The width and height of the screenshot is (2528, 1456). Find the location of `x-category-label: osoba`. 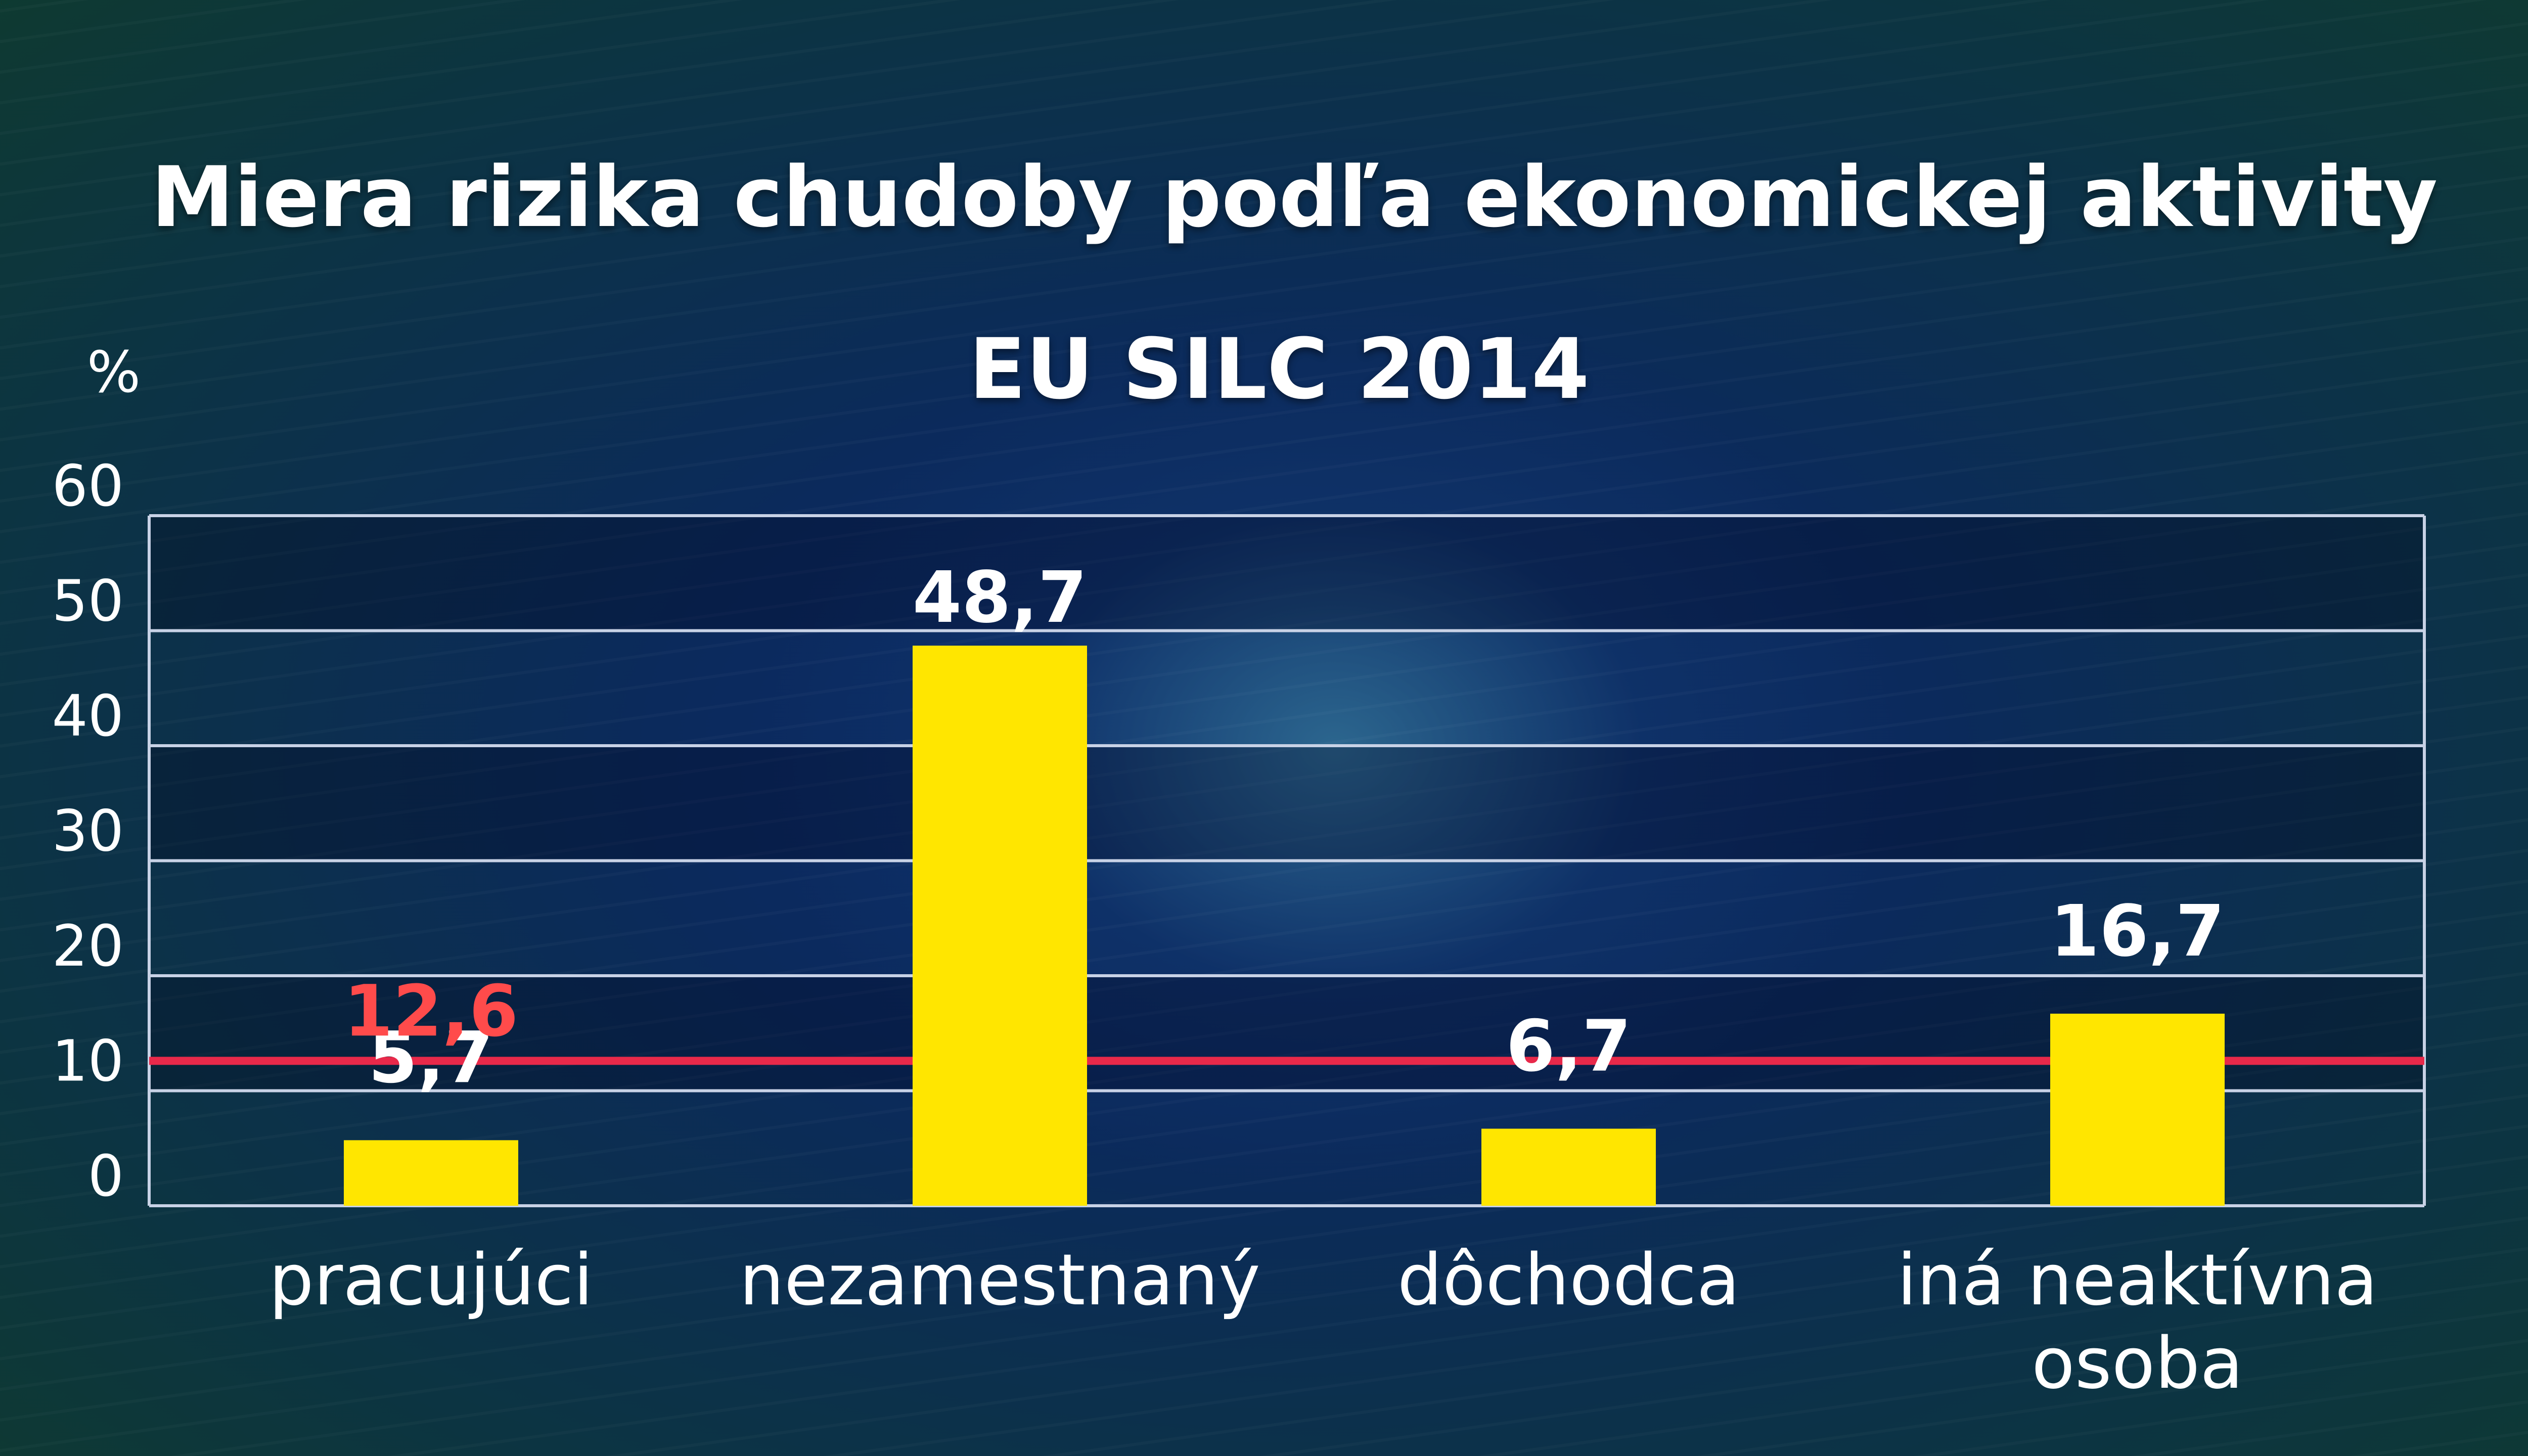

x-category-label: osoba is located at coordinates (2137, 1364).